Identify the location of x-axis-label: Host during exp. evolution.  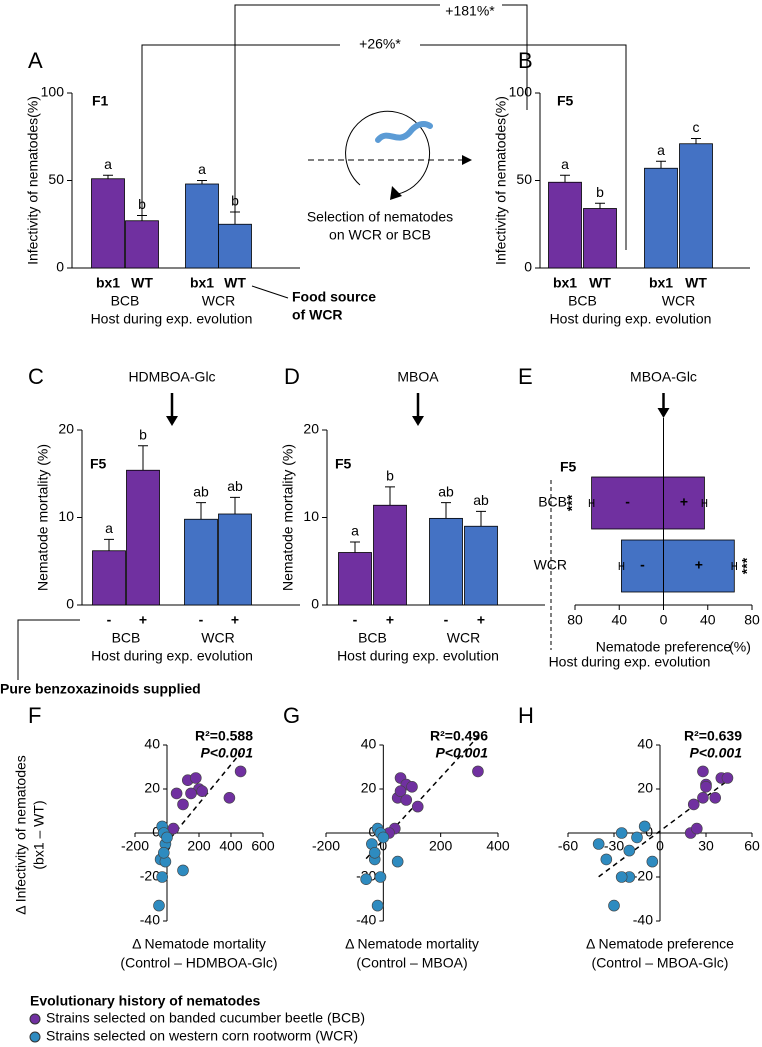
(172, 656).